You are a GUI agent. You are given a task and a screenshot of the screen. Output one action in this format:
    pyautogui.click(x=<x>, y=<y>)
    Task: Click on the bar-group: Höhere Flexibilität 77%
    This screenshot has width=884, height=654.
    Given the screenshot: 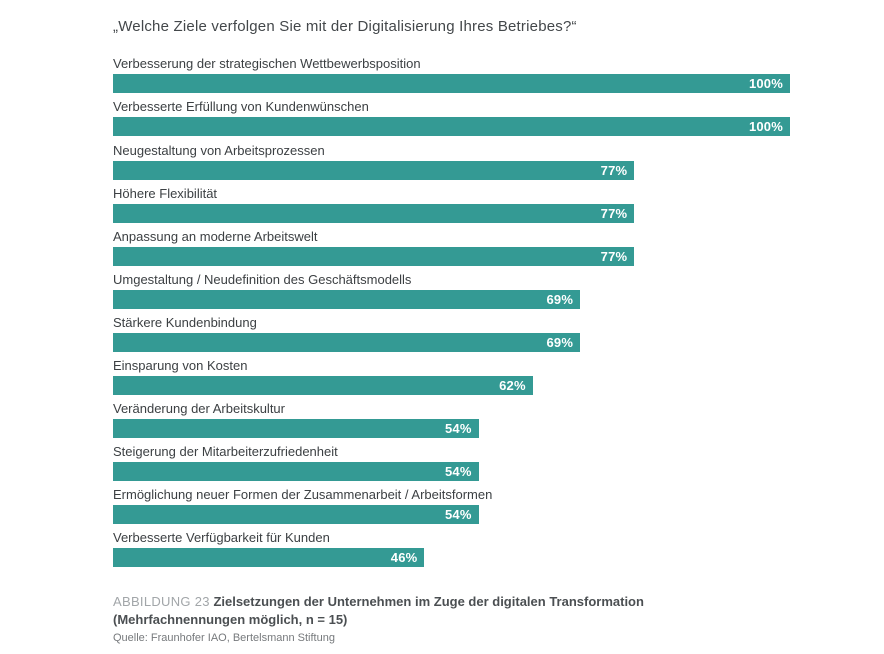 What is the action you would take?
    pyautogui.click(x=451, y=204)
    